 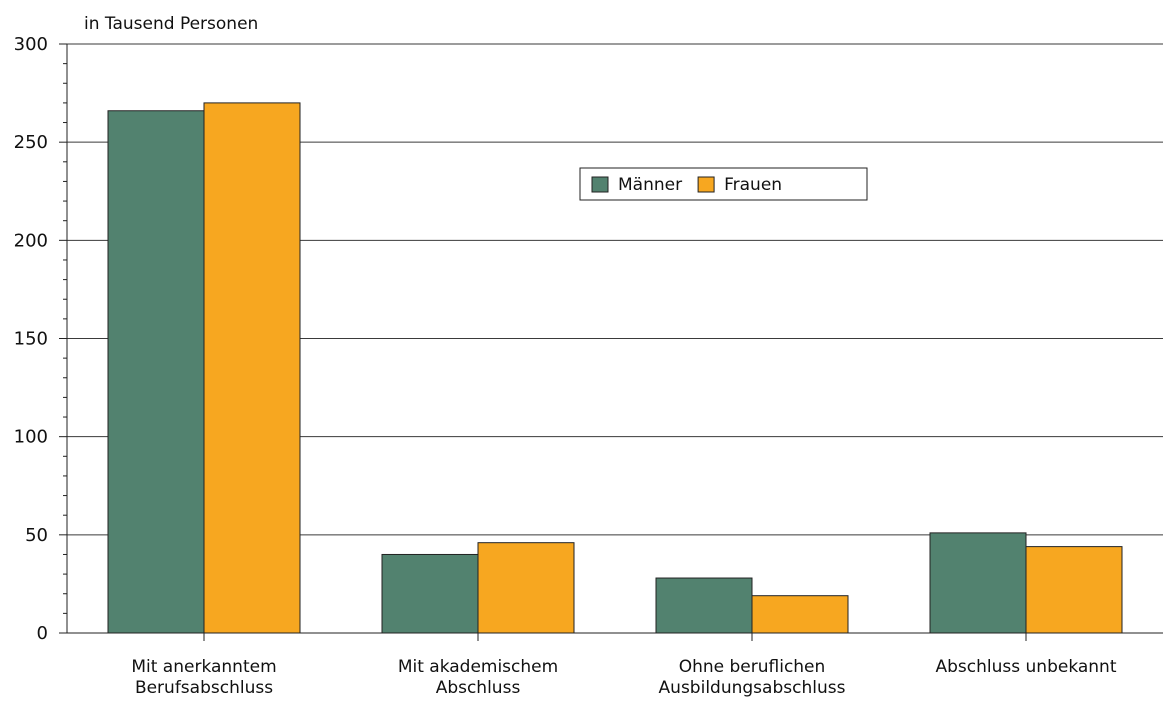 I want to click on y-axis-unit-label: in Tausend Personen, so click(x=171, y=24).